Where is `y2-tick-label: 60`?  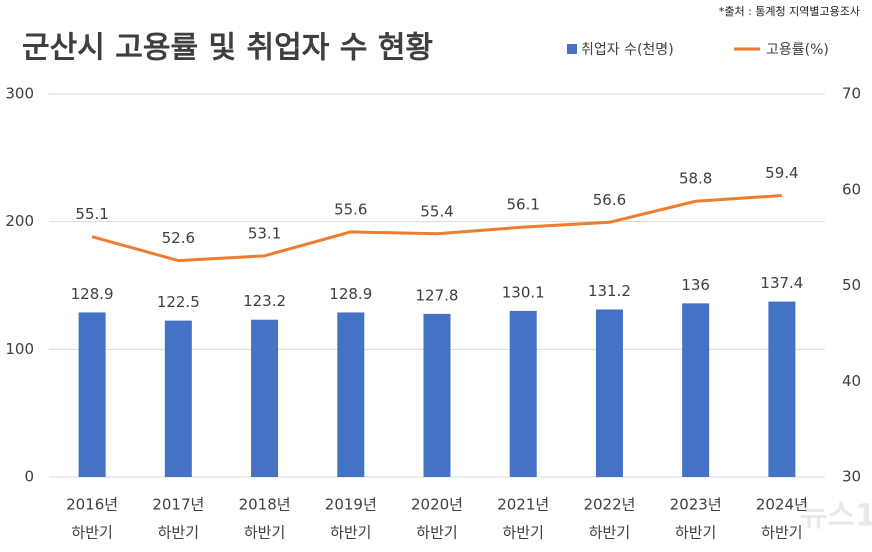
y2-tick-label: 60 is located at coordinates (851, 189).